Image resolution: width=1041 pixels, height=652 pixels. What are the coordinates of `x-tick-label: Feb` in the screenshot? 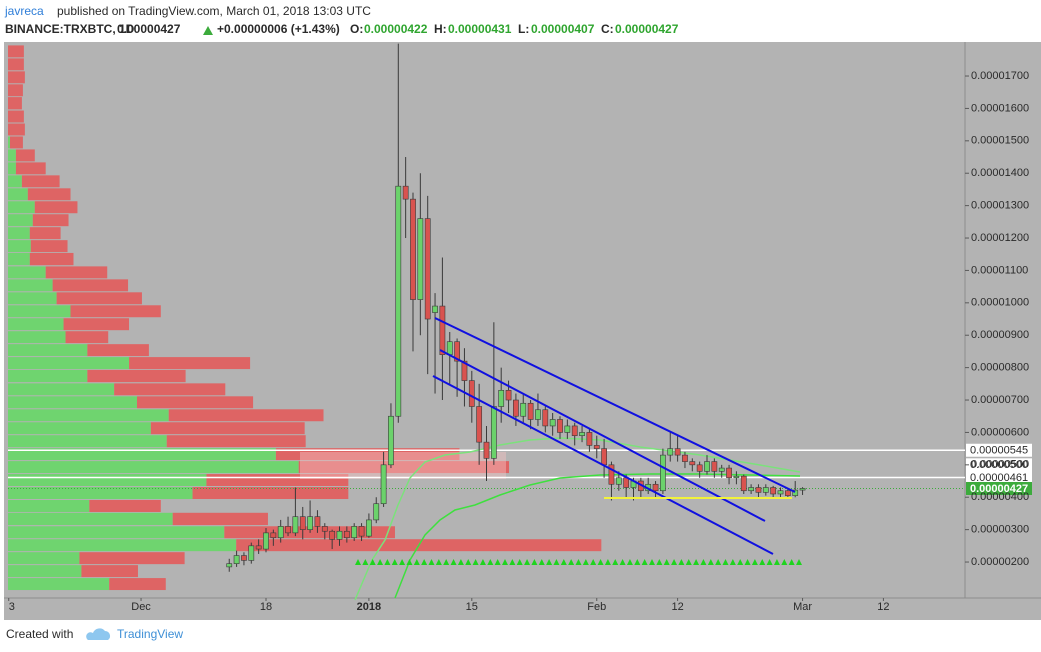 It's located at (596, 607).